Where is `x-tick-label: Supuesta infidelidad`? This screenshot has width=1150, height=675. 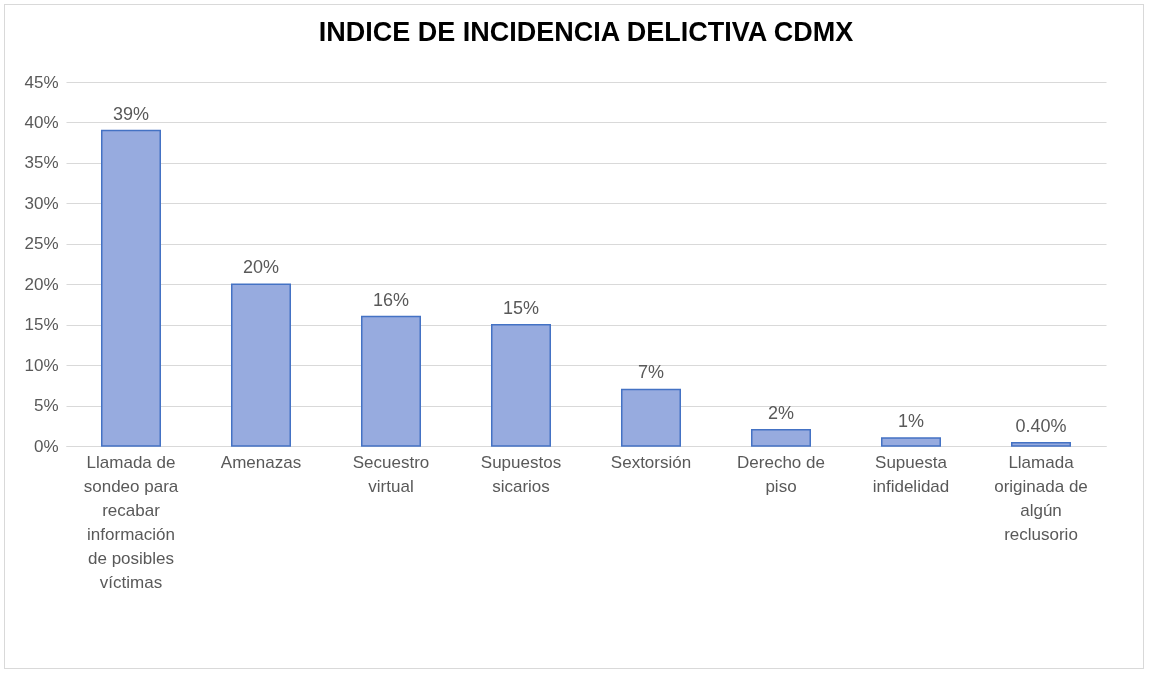 x-tick-label: Supuesta infidelidad is located at coordinates (911, 474).